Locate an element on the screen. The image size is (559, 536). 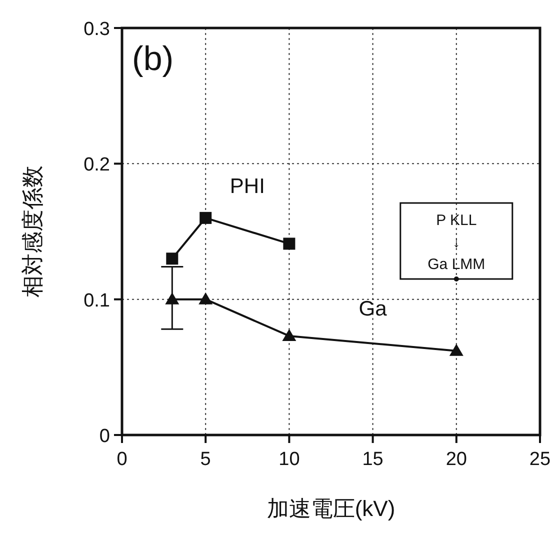
x-tick-label: 25 is located at coordinates (540, 459).